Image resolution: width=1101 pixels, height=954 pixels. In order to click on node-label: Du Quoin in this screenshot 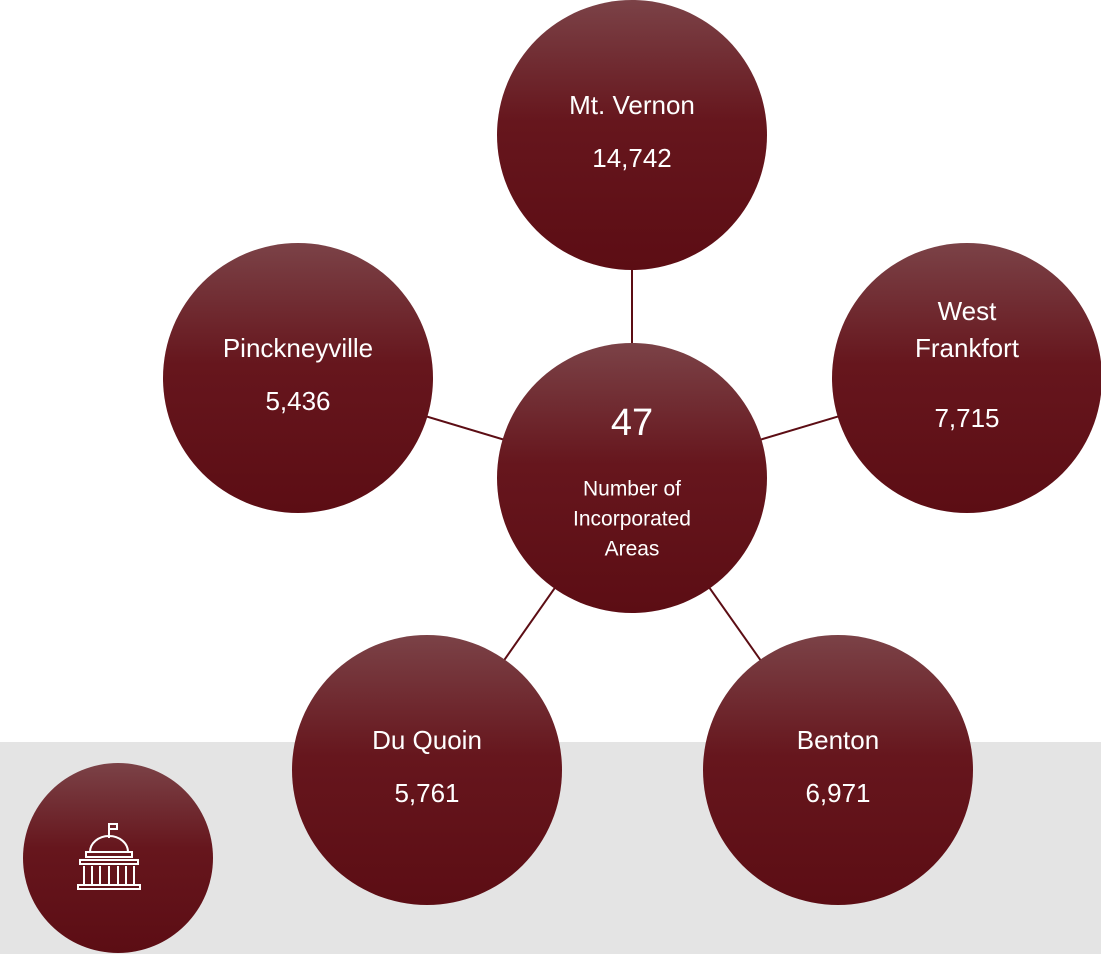, I will do `click(427, 740)`.